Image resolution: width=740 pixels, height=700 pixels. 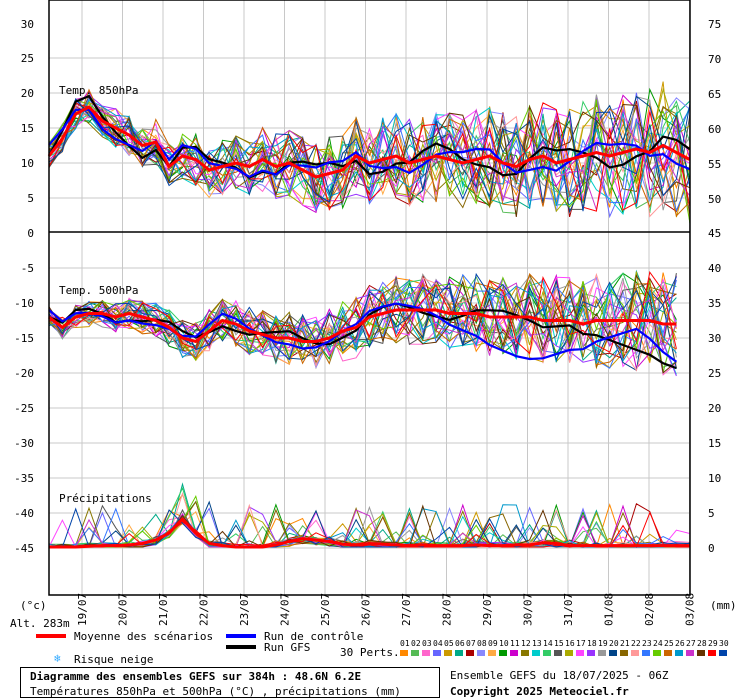 I want to click on member-number: 25, so click(x=669, y=643).